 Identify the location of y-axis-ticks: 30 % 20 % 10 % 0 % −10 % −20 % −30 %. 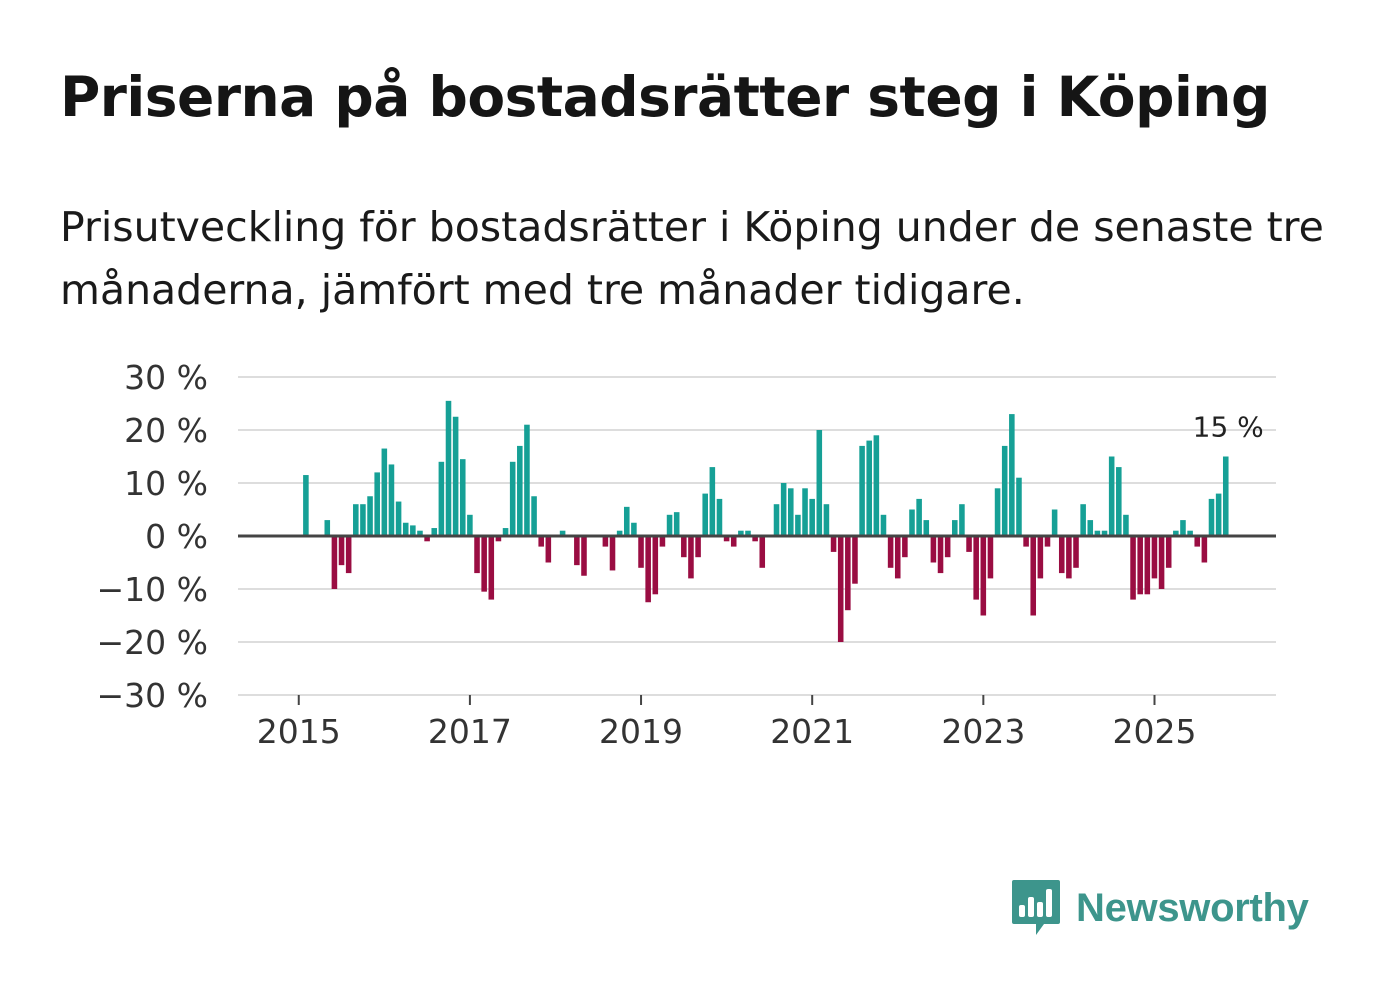
(153, 536).